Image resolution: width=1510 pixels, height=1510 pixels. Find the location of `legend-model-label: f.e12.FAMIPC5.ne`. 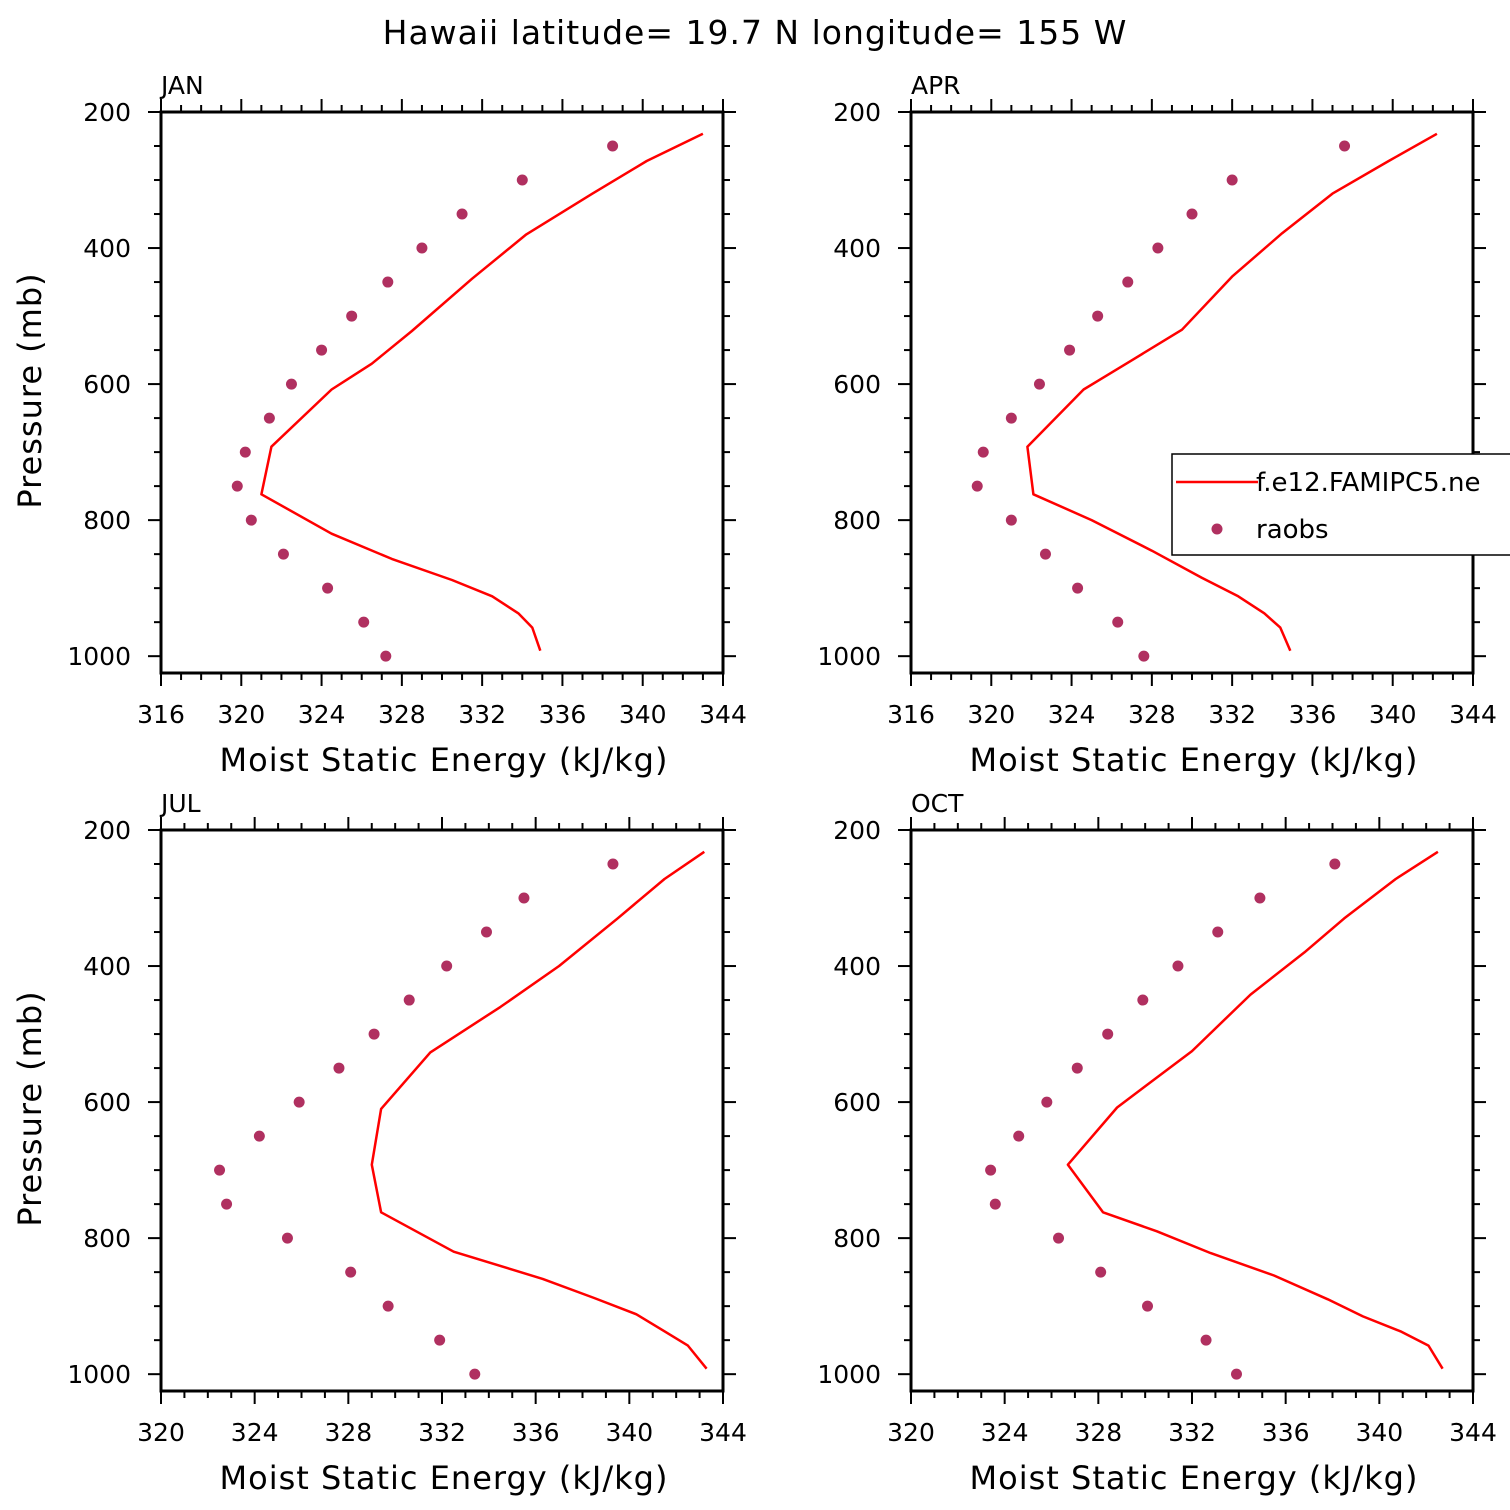

legend-model-label: f.e12.FAMIPC5.ne is located at coordinates (1368, 483).